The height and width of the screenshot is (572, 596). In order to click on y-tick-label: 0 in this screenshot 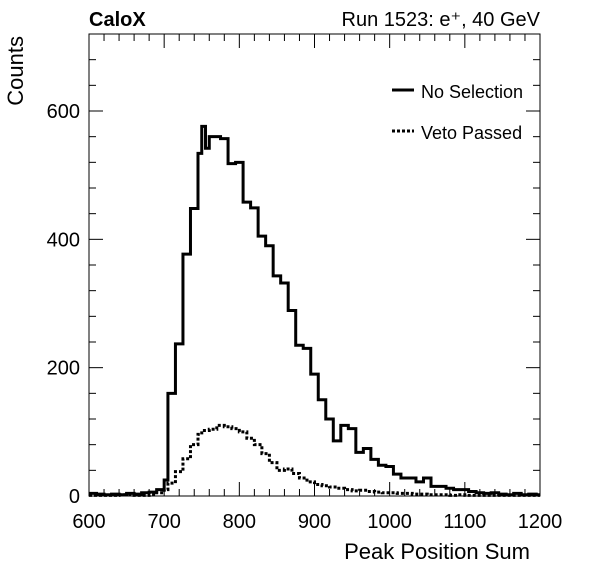, I will do `click(74, 497)`.